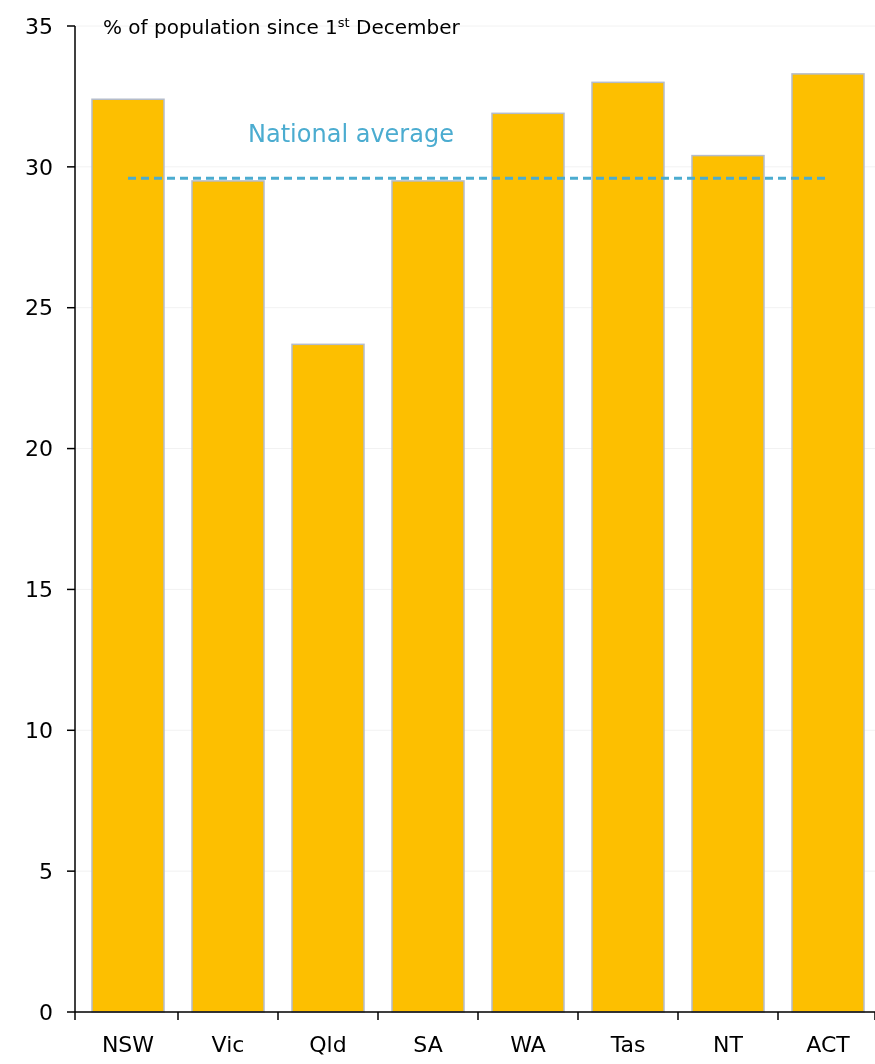  I want to click on chart-title: % of population since 1$^{st}$ December, so click(282, 26).